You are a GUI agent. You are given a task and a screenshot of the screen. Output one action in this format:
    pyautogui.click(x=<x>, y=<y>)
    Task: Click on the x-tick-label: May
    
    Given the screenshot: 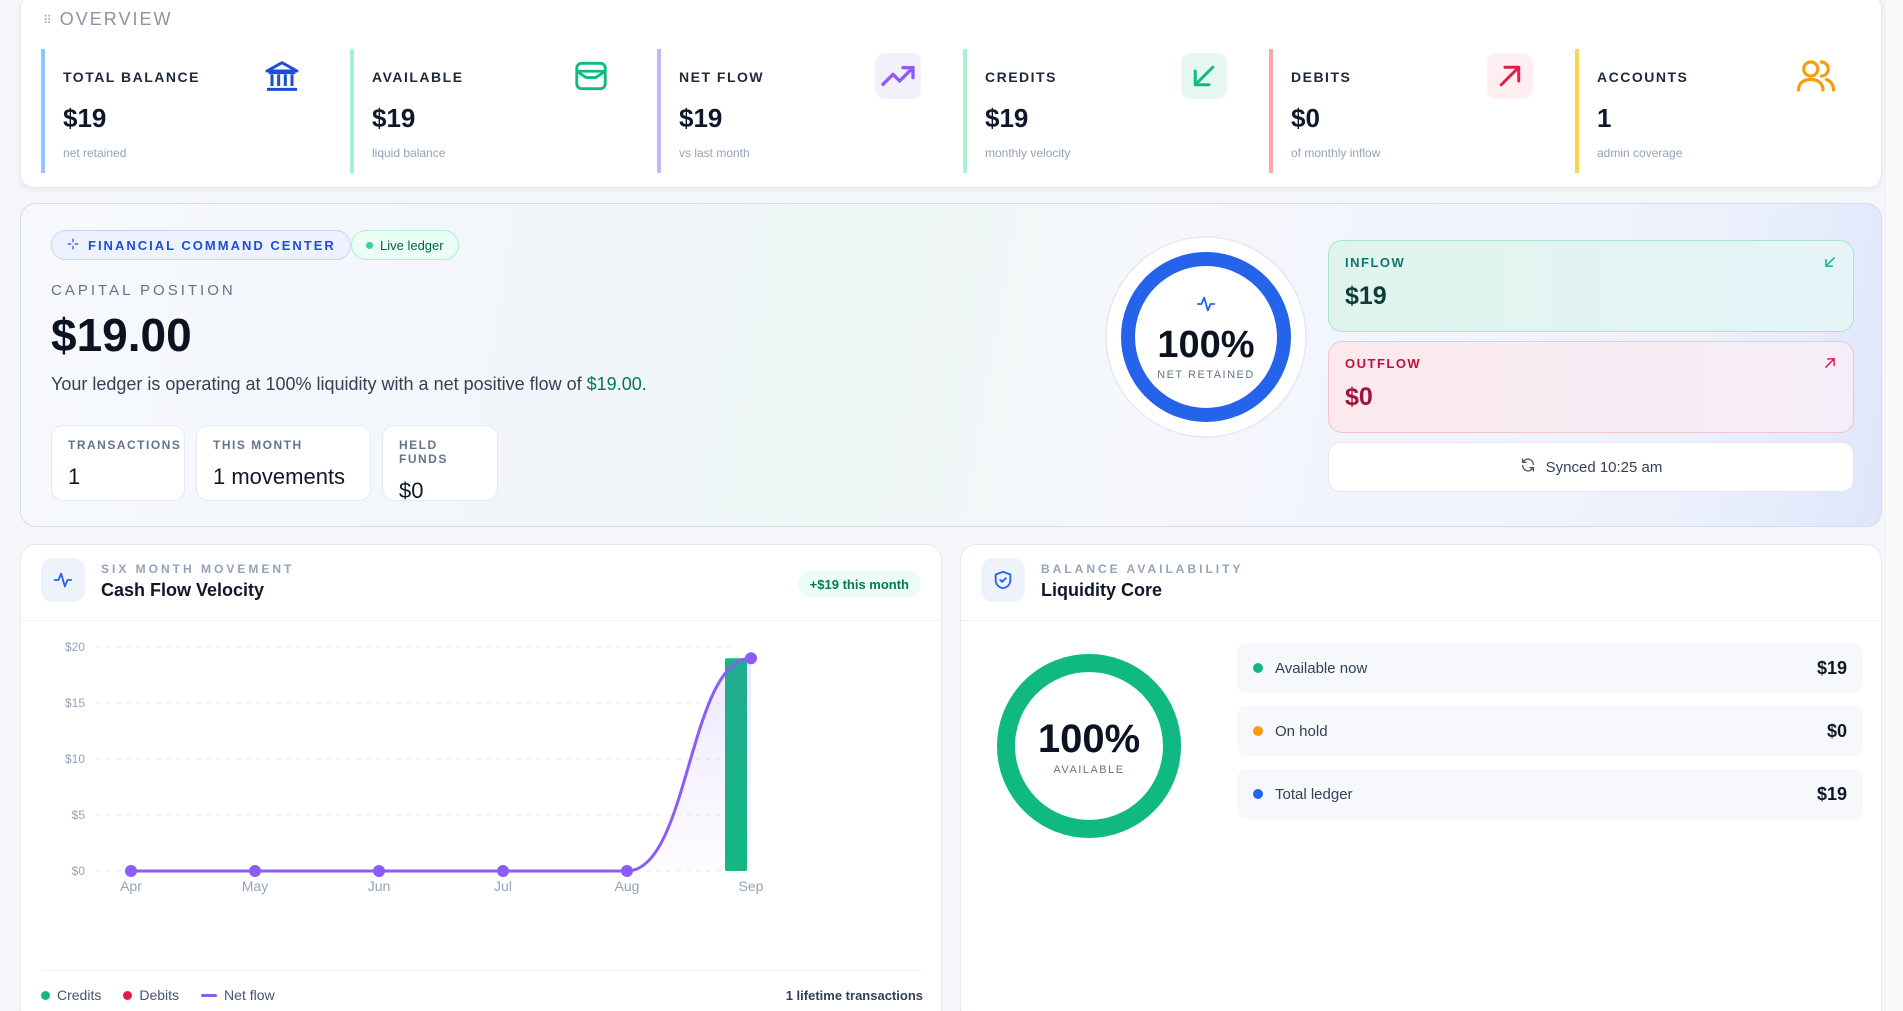 What is the action you would take?
    pyautogui.click(x=255, y=886)
    